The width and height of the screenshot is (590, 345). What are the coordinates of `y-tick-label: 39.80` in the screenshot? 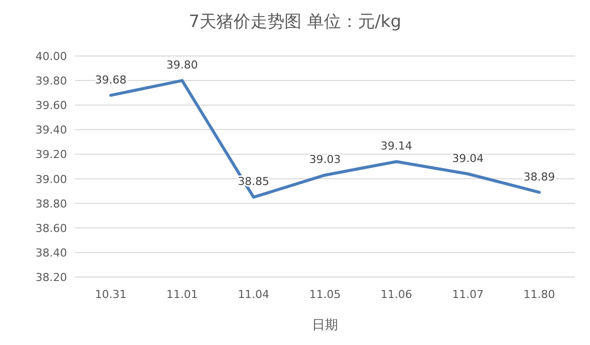 It's located at (51, 81).